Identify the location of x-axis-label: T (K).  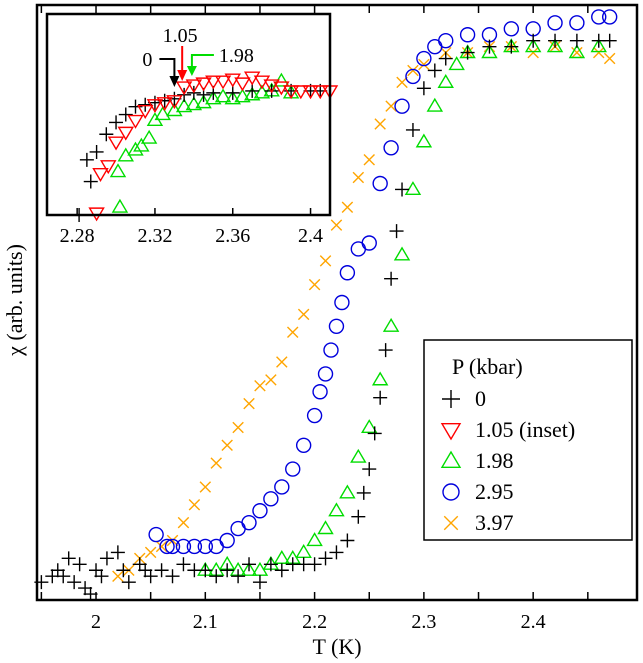
(336, 646).